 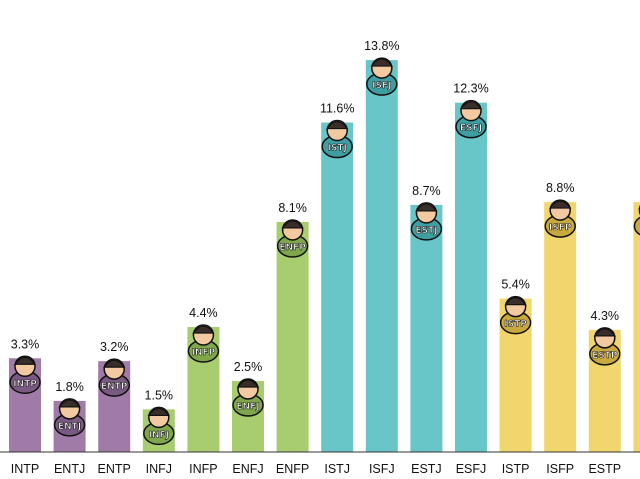 What do you see at coordinates (426, 221) in the screenshot?
I see `character-estj: ESTJ` at bounding box center [426, 221].